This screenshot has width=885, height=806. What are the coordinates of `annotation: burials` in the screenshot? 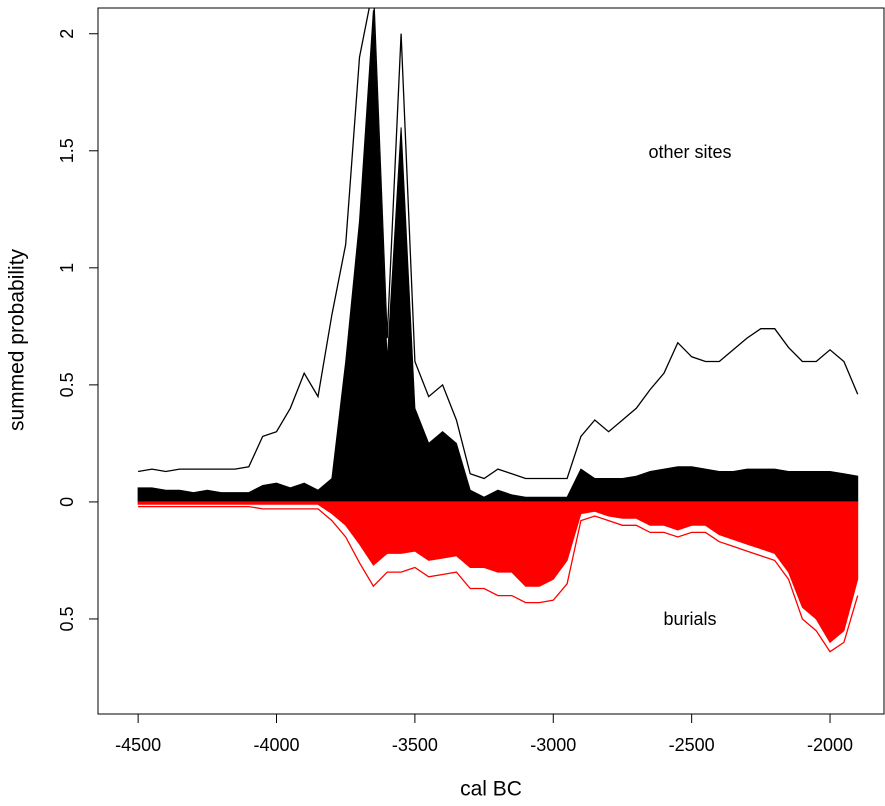 It's located at (689, 619).